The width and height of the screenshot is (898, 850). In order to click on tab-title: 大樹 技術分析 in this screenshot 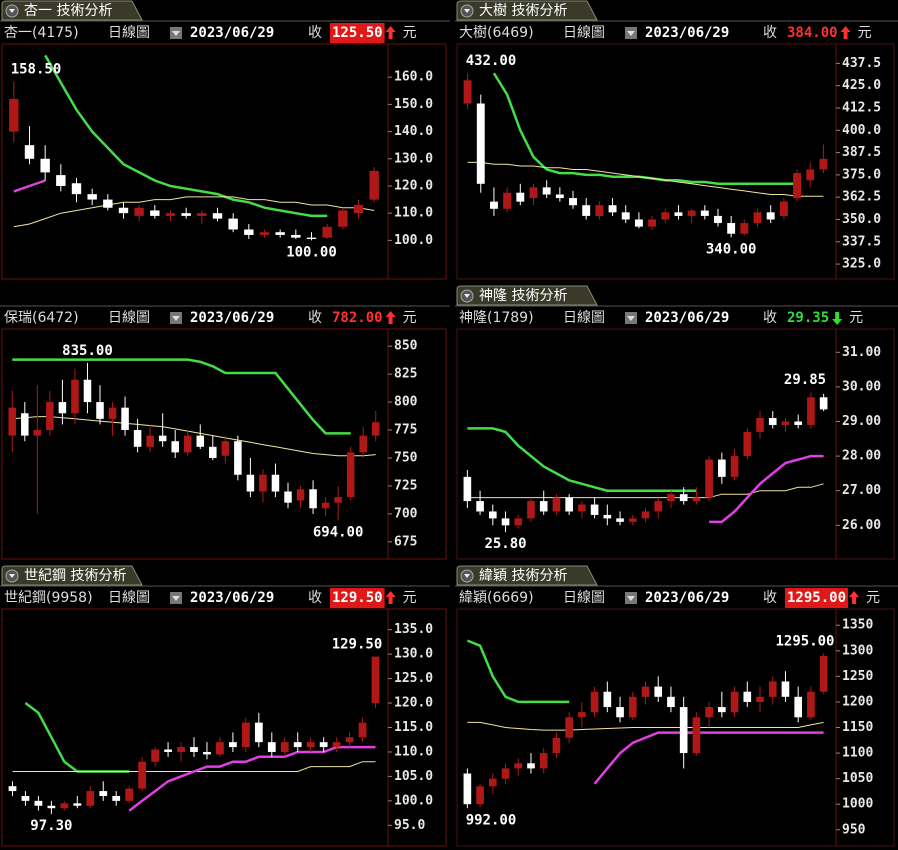, I will do `click(523, 11)`.